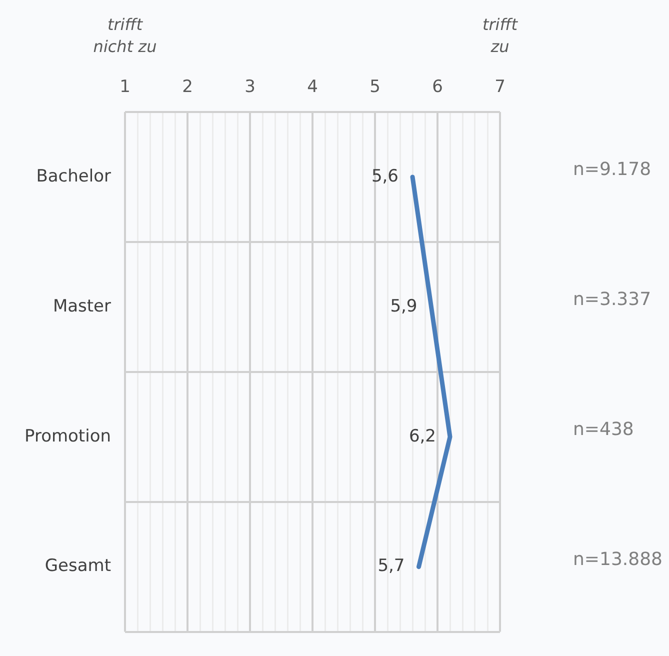 This screenshot has height=656, width=669. I want to click on data-label: 5,9, so click(404, 306).